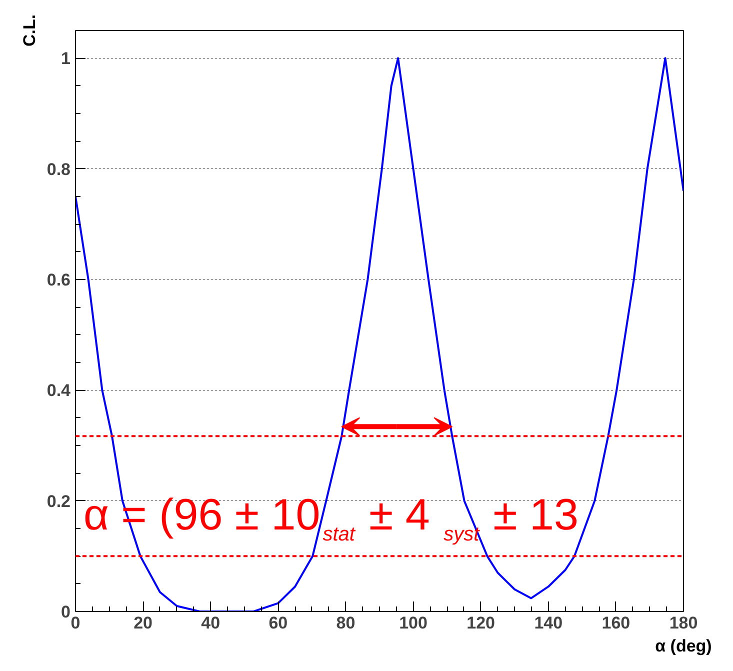 The width and height of the screenshot is (733, 671). What do you see at coordinates (29, 30) in the screenshot?
I see `y-axis-title: C.L.` at bounding box center [29, 30].